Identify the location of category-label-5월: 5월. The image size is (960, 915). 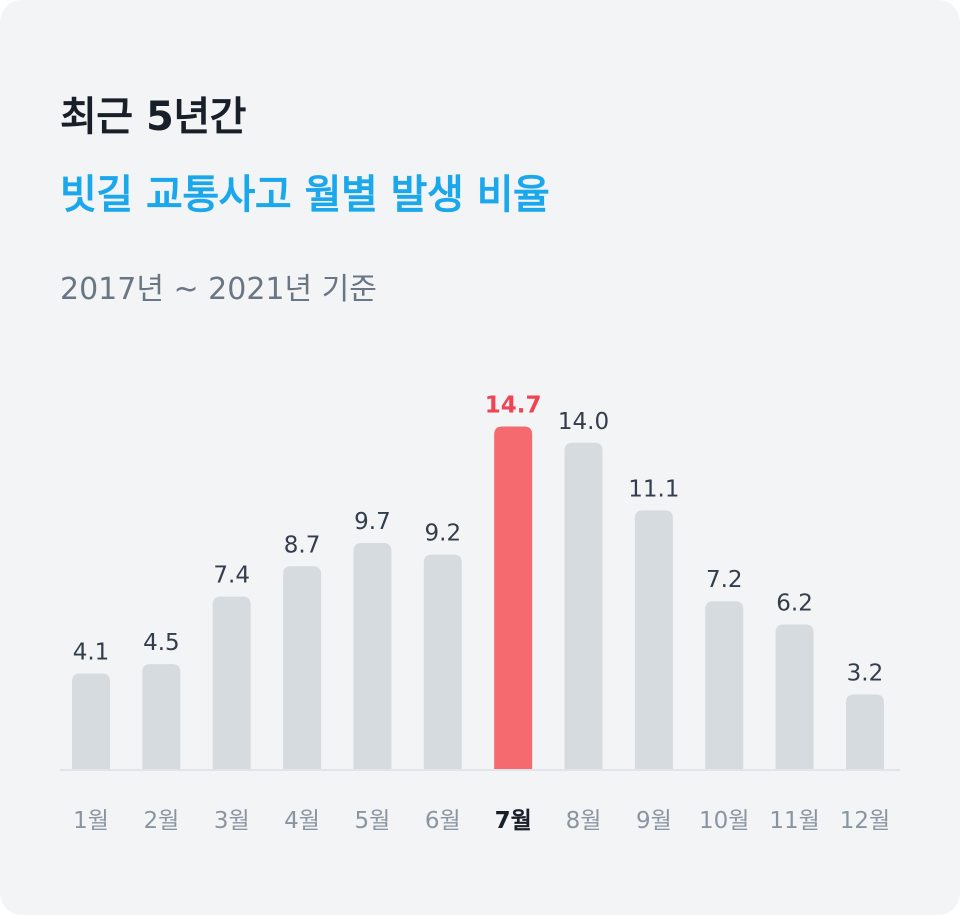
(373, 821).